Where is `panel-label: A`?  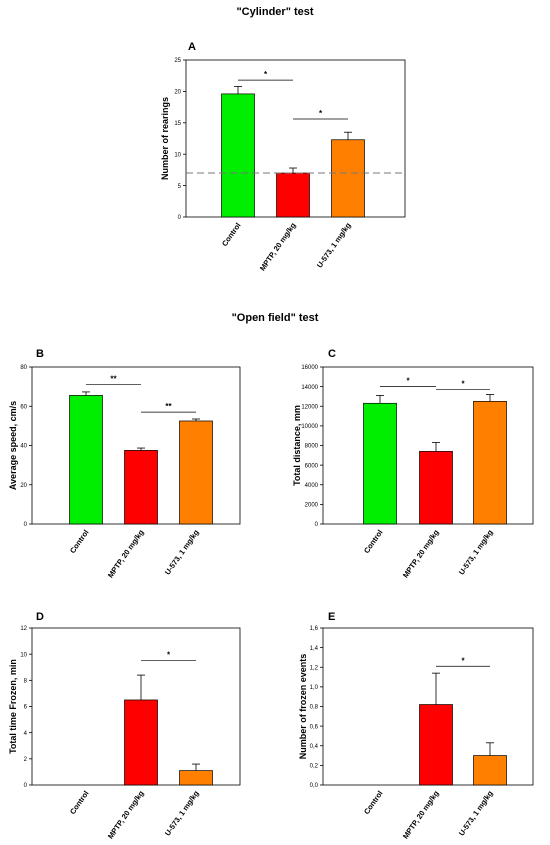
panel-label: A is located at coordinates (192, 47).